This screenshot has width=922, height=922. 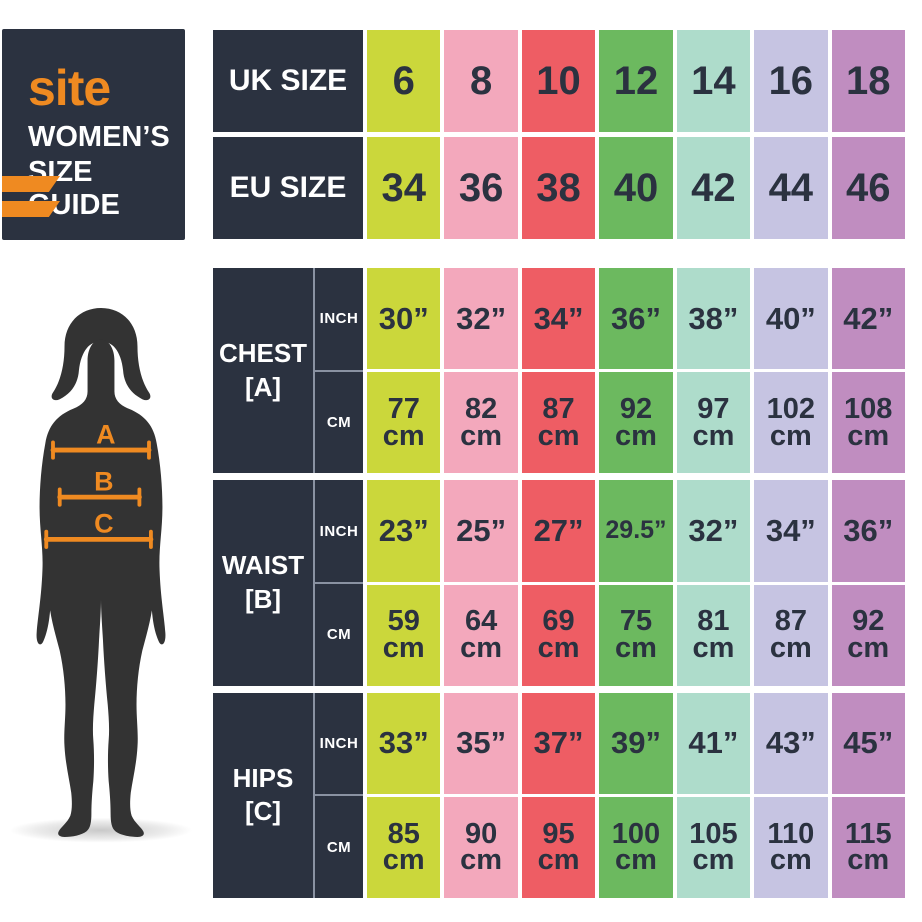 What do you see at coordinates (263, 795) in the screenshot?
I see `section-label: HIPS [C]` at bounding box center [263, 795].